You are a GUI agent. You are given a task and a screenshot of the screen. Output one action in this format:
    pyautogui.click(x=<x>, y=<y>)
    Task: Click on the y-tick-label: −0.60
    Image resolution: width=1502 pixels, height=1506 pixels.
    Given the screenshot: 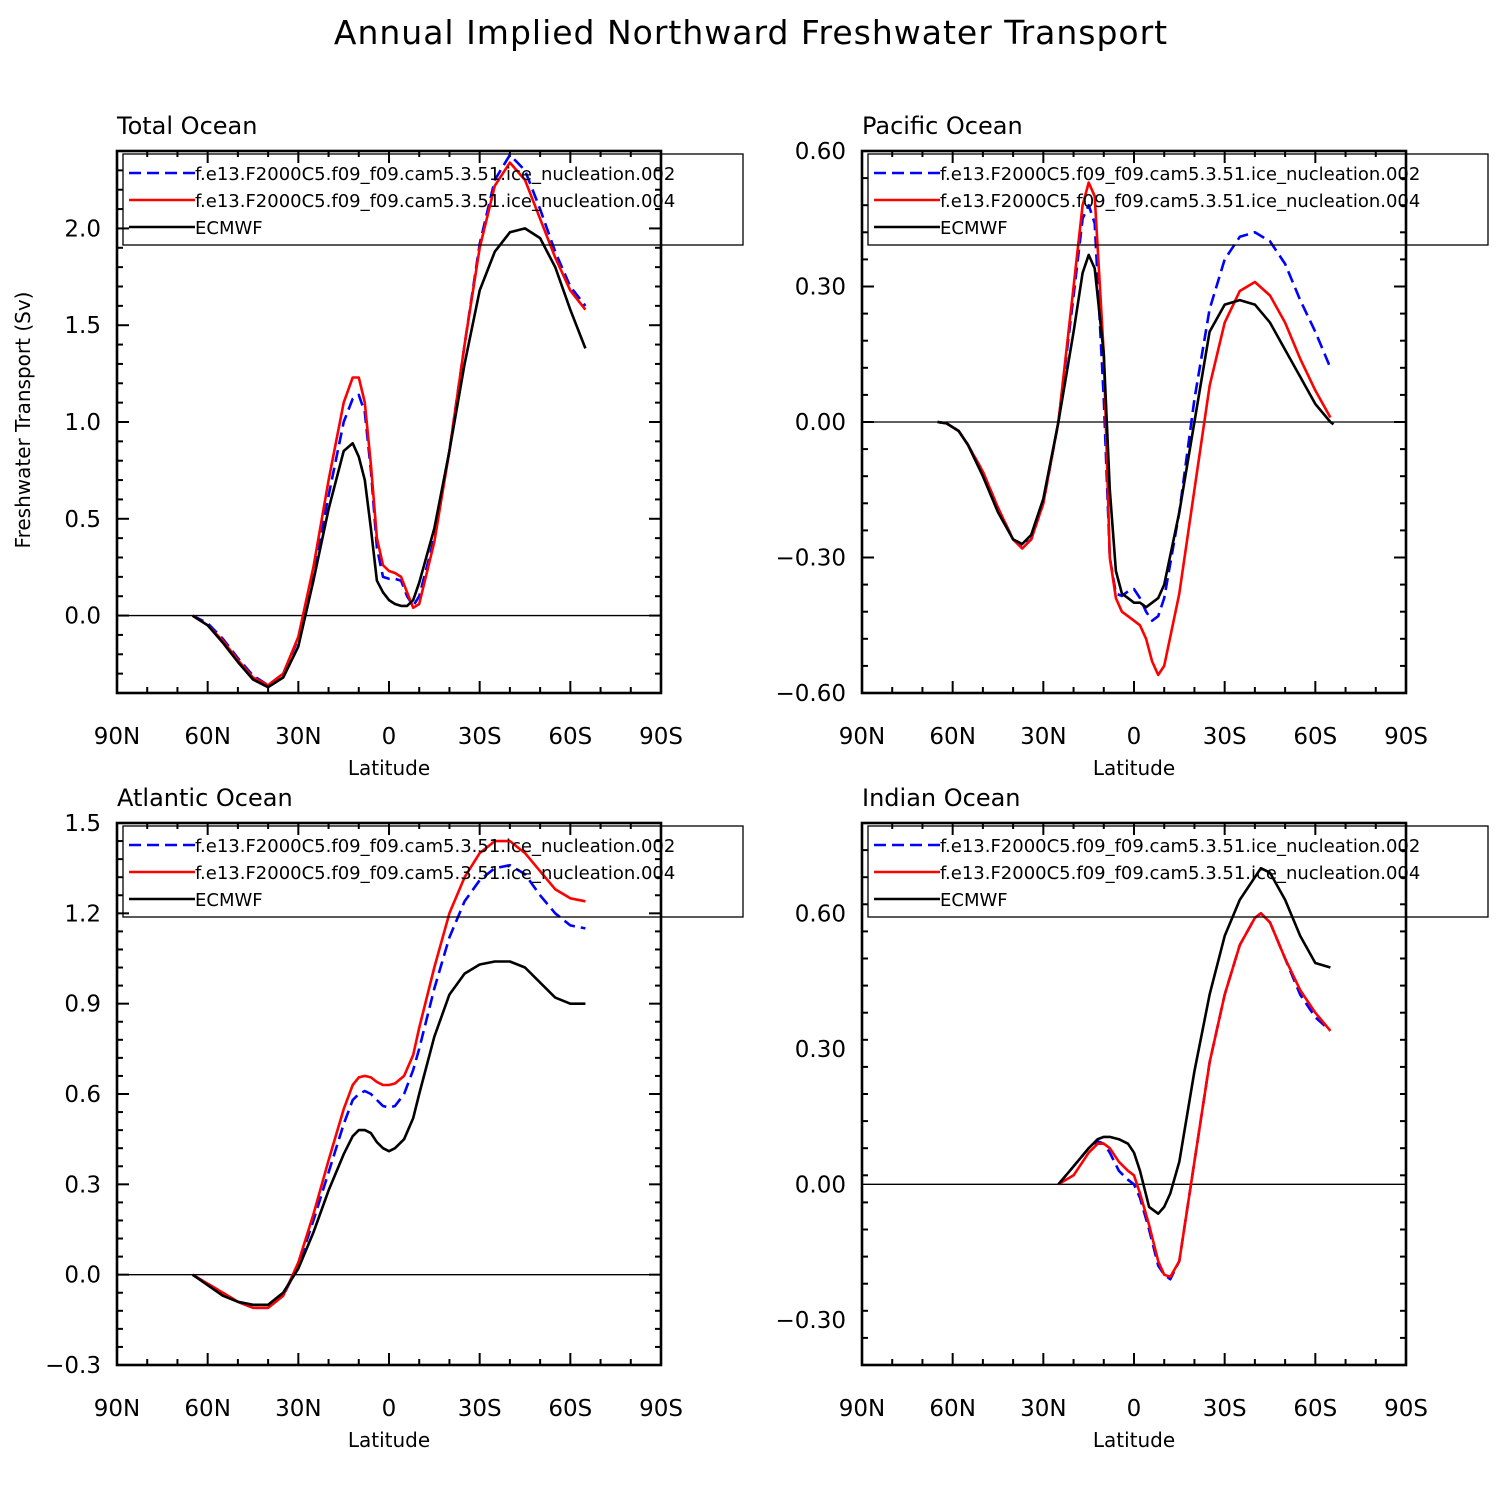 What is the action you would take?
    pyautogui.click(x=811, y=694)
    